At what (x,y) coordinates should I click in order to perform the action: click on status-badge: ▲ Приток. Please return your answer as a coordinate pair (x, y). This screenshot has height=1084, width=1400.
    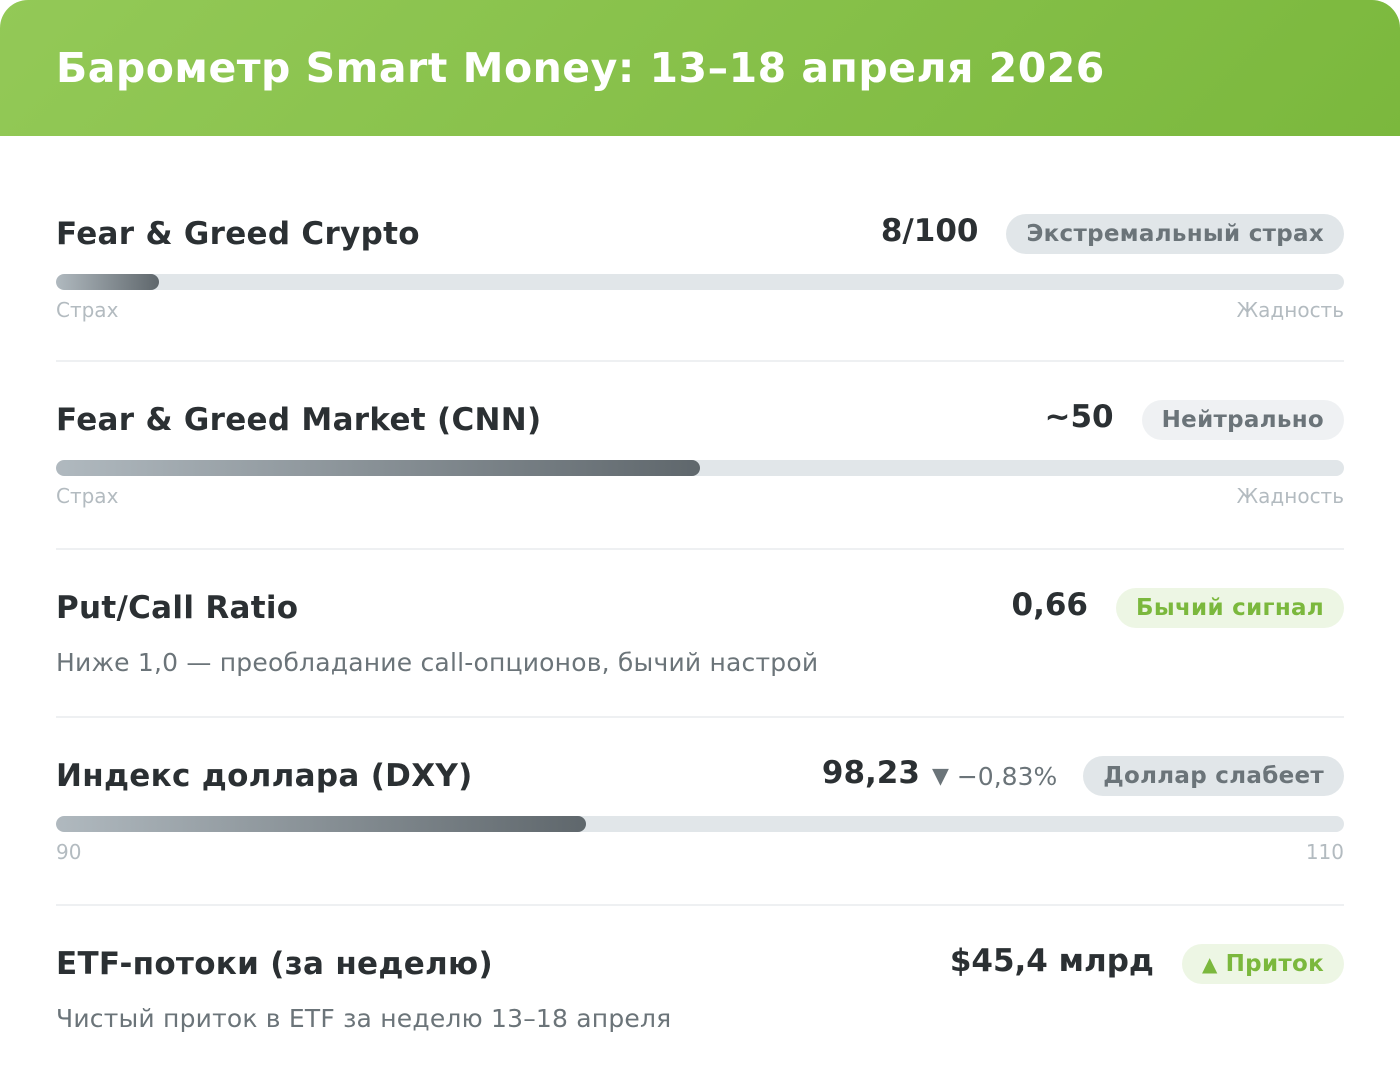
    Looking at the image, I should click on (1262, 964).